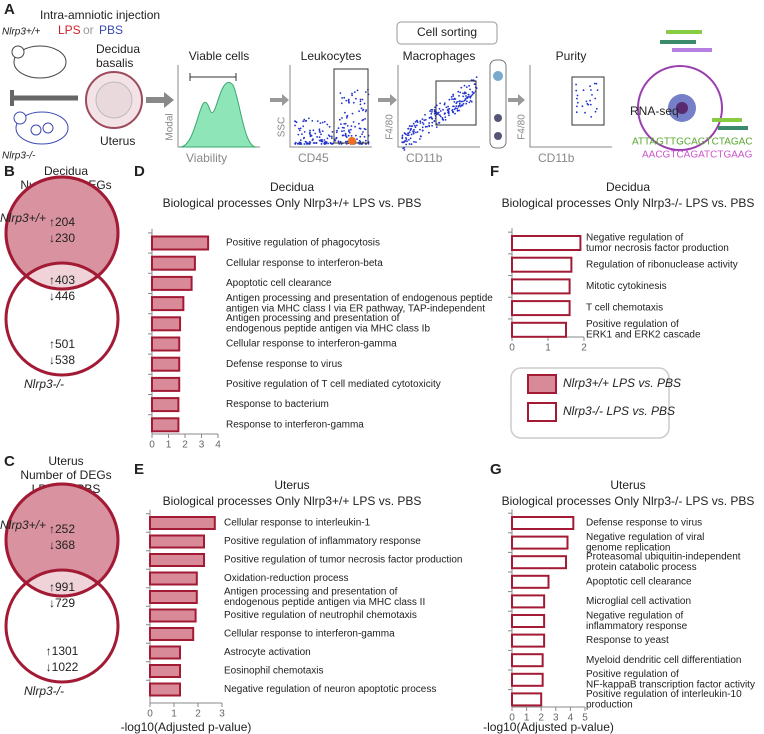 The height and width of the screenshot is (734, 764). Describe the element at coordinates (641, 567) in the screenshot. I see `category-label: protein catabolic process` at that location.